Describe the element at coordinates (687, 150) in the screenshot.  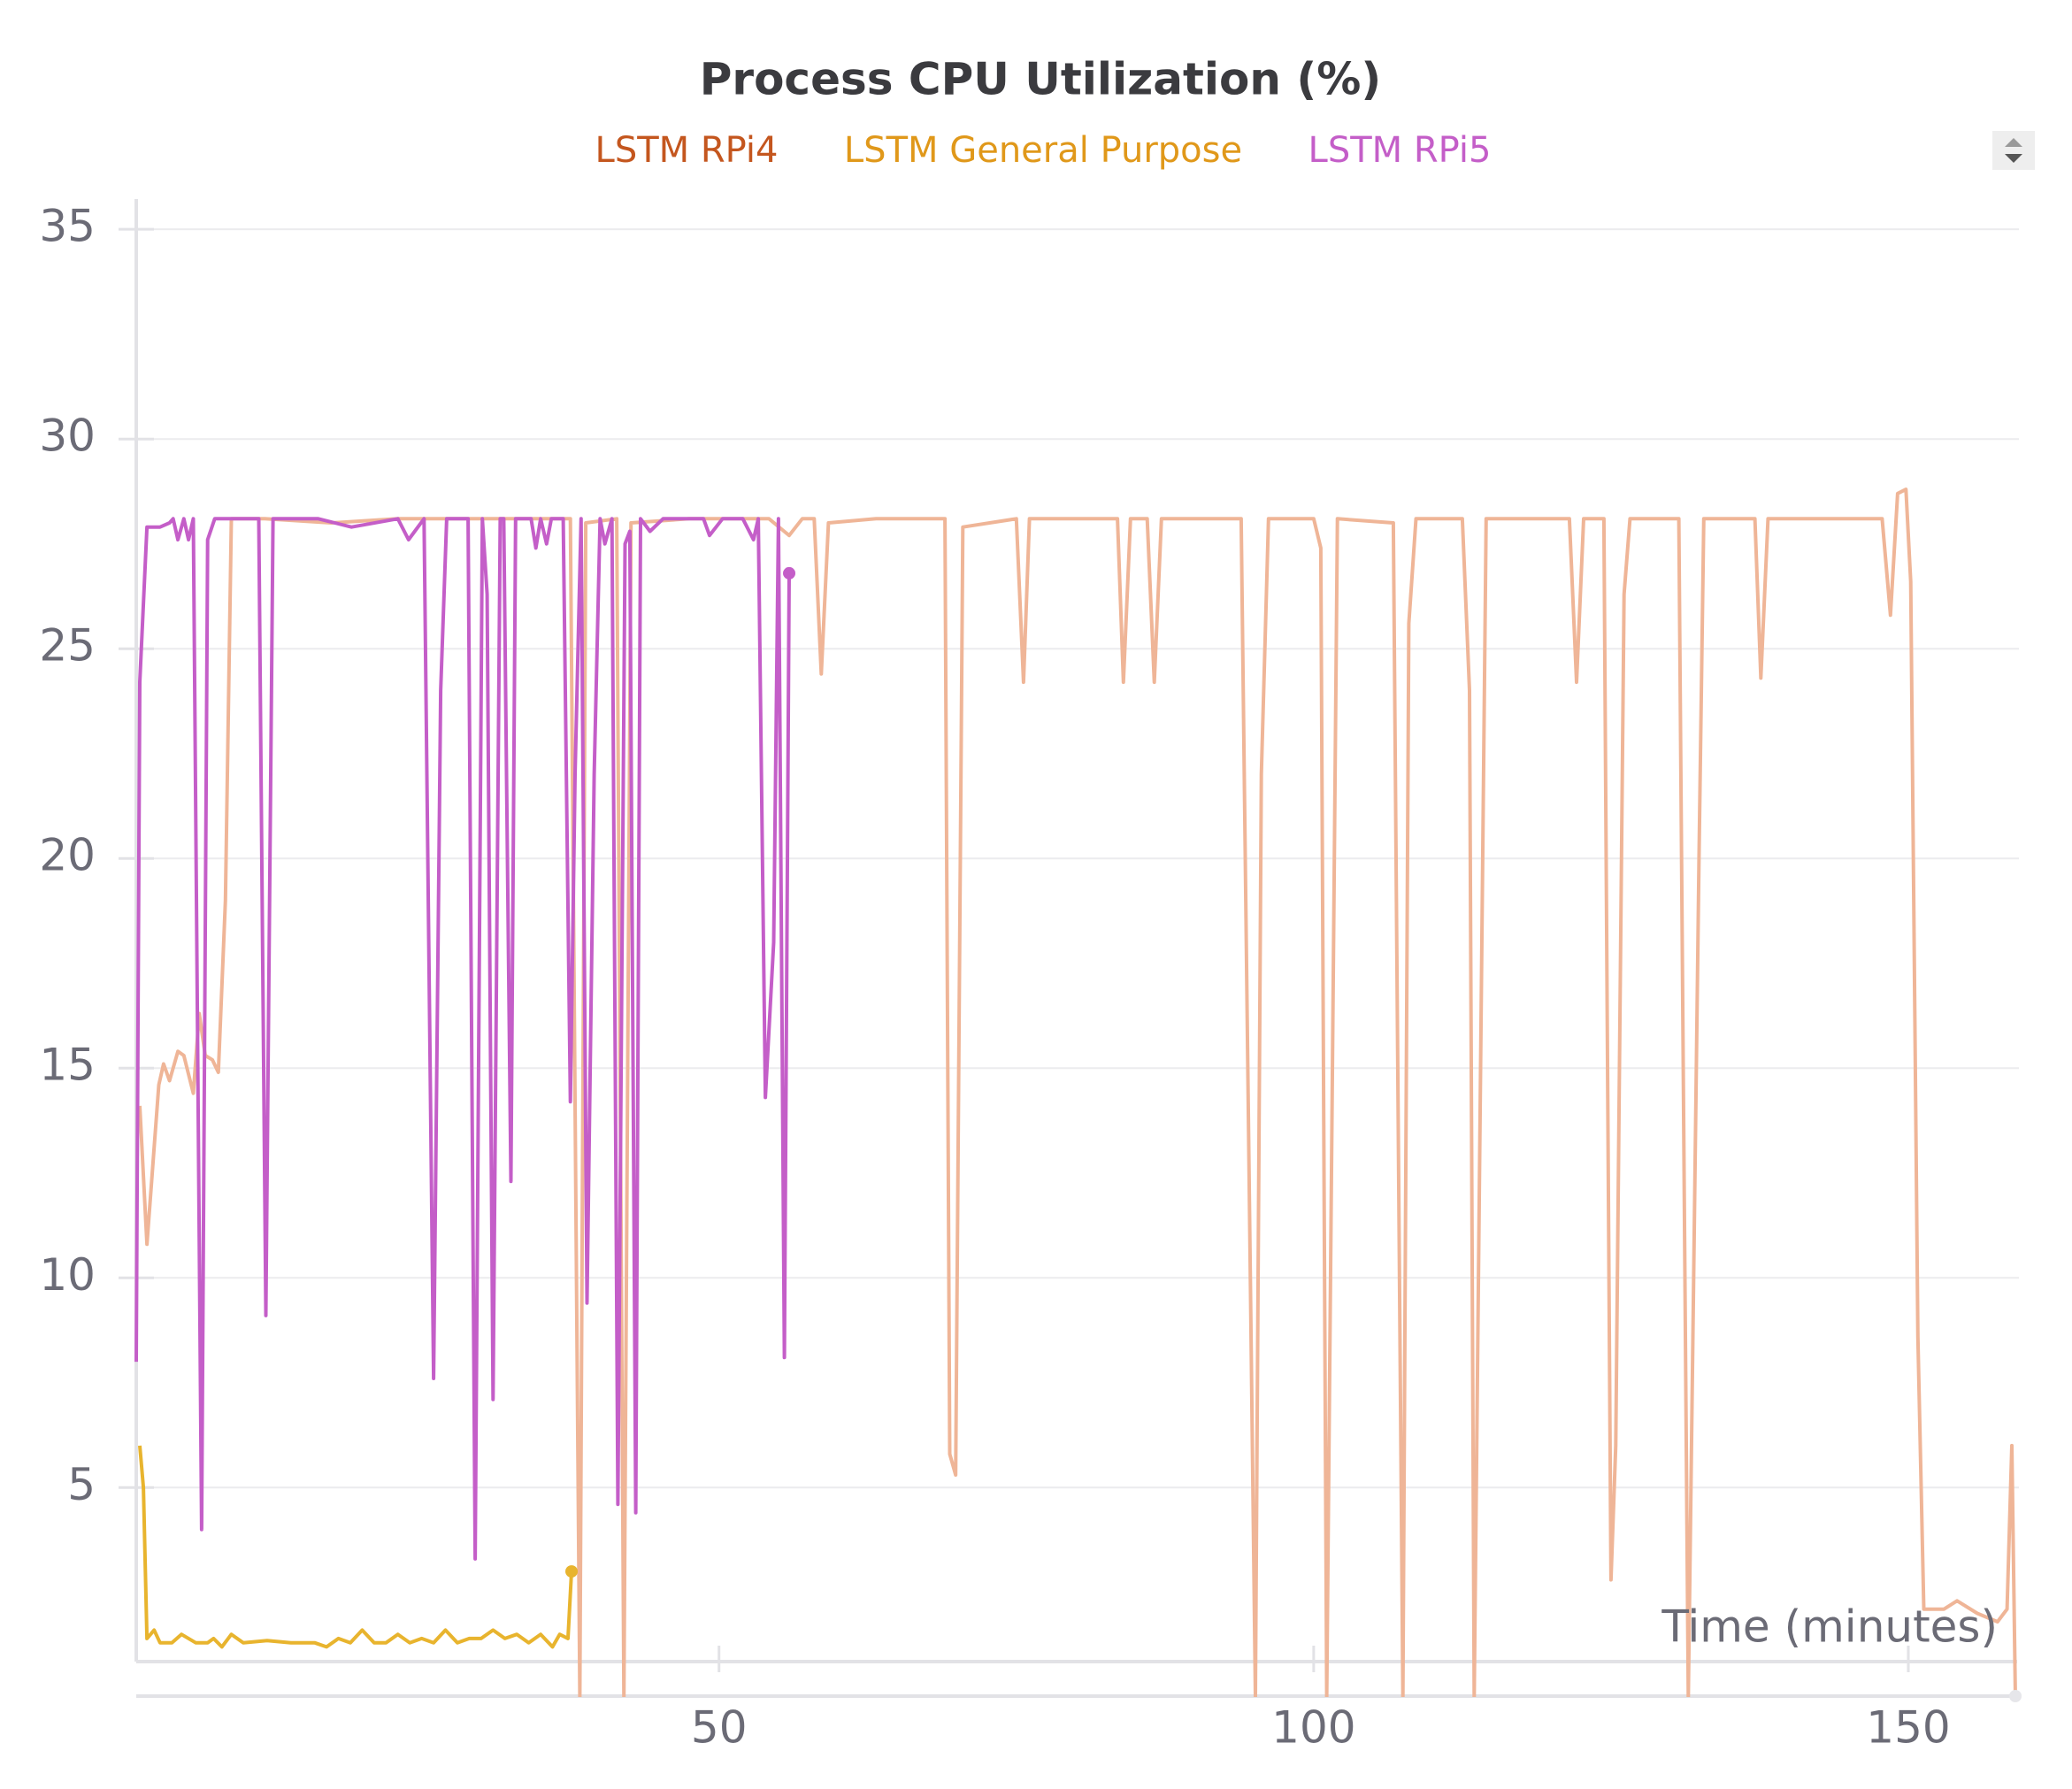
I see `legend-entry: LSTM RPi4` at that location.